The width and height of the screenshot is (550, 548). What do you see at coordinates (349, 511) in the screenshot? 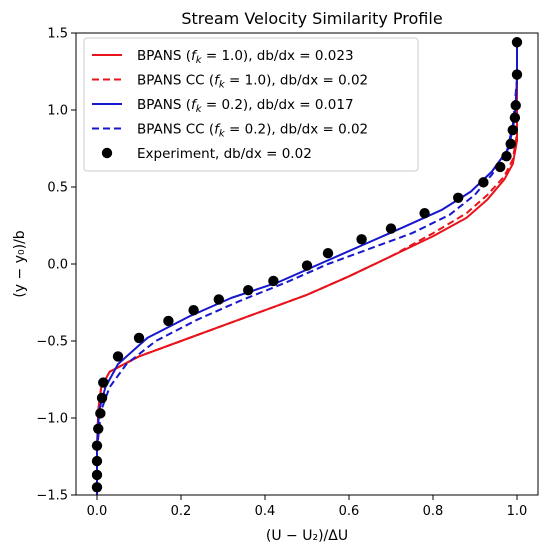
I see `x-tick-label: 0.6` at bounding box center [349, 511].